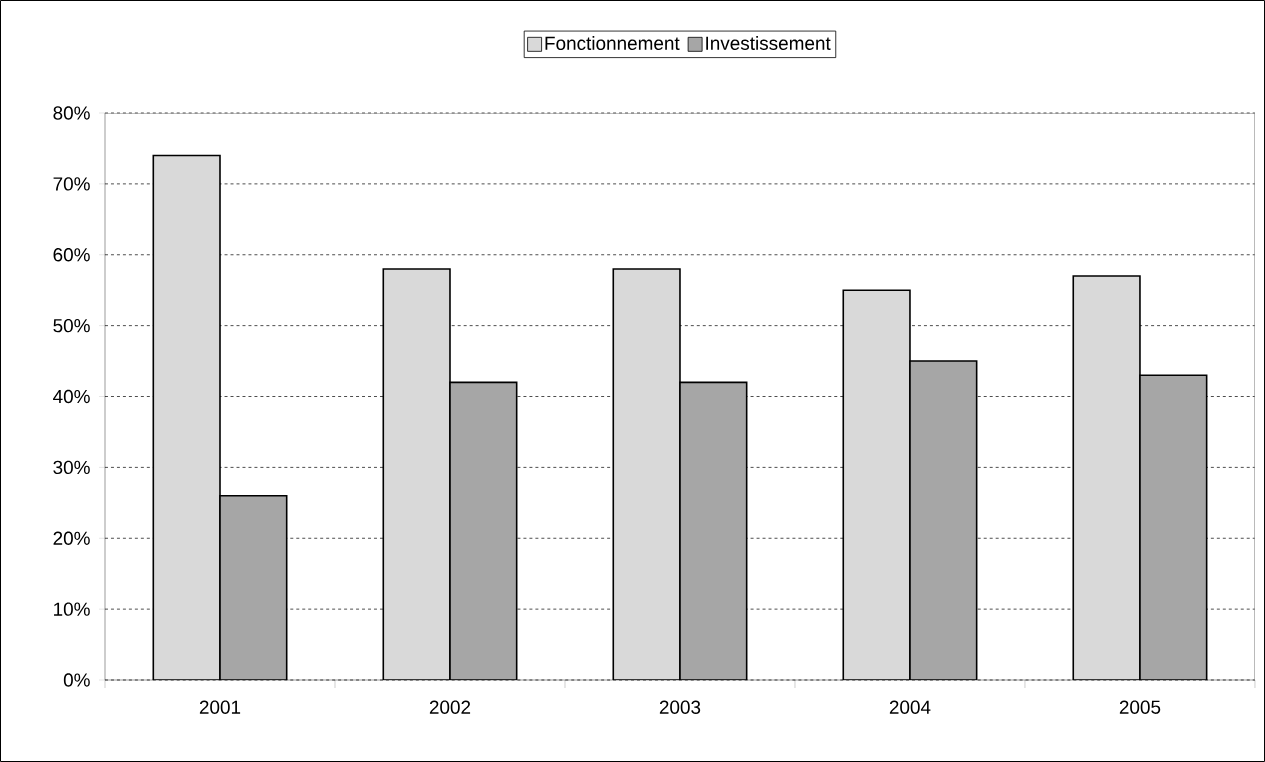 Image resolution: width=1265 pixels, height=762 pixels. What do you see at coordinates (768, 43) in the screenshot?
I see `legend-label: Investissement` at bounding box center [768, 43].